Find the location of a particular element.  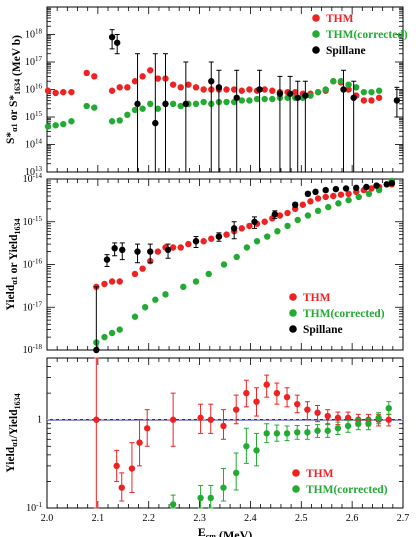

y-tick-label: 1014 is located at coordinates (34, 144).